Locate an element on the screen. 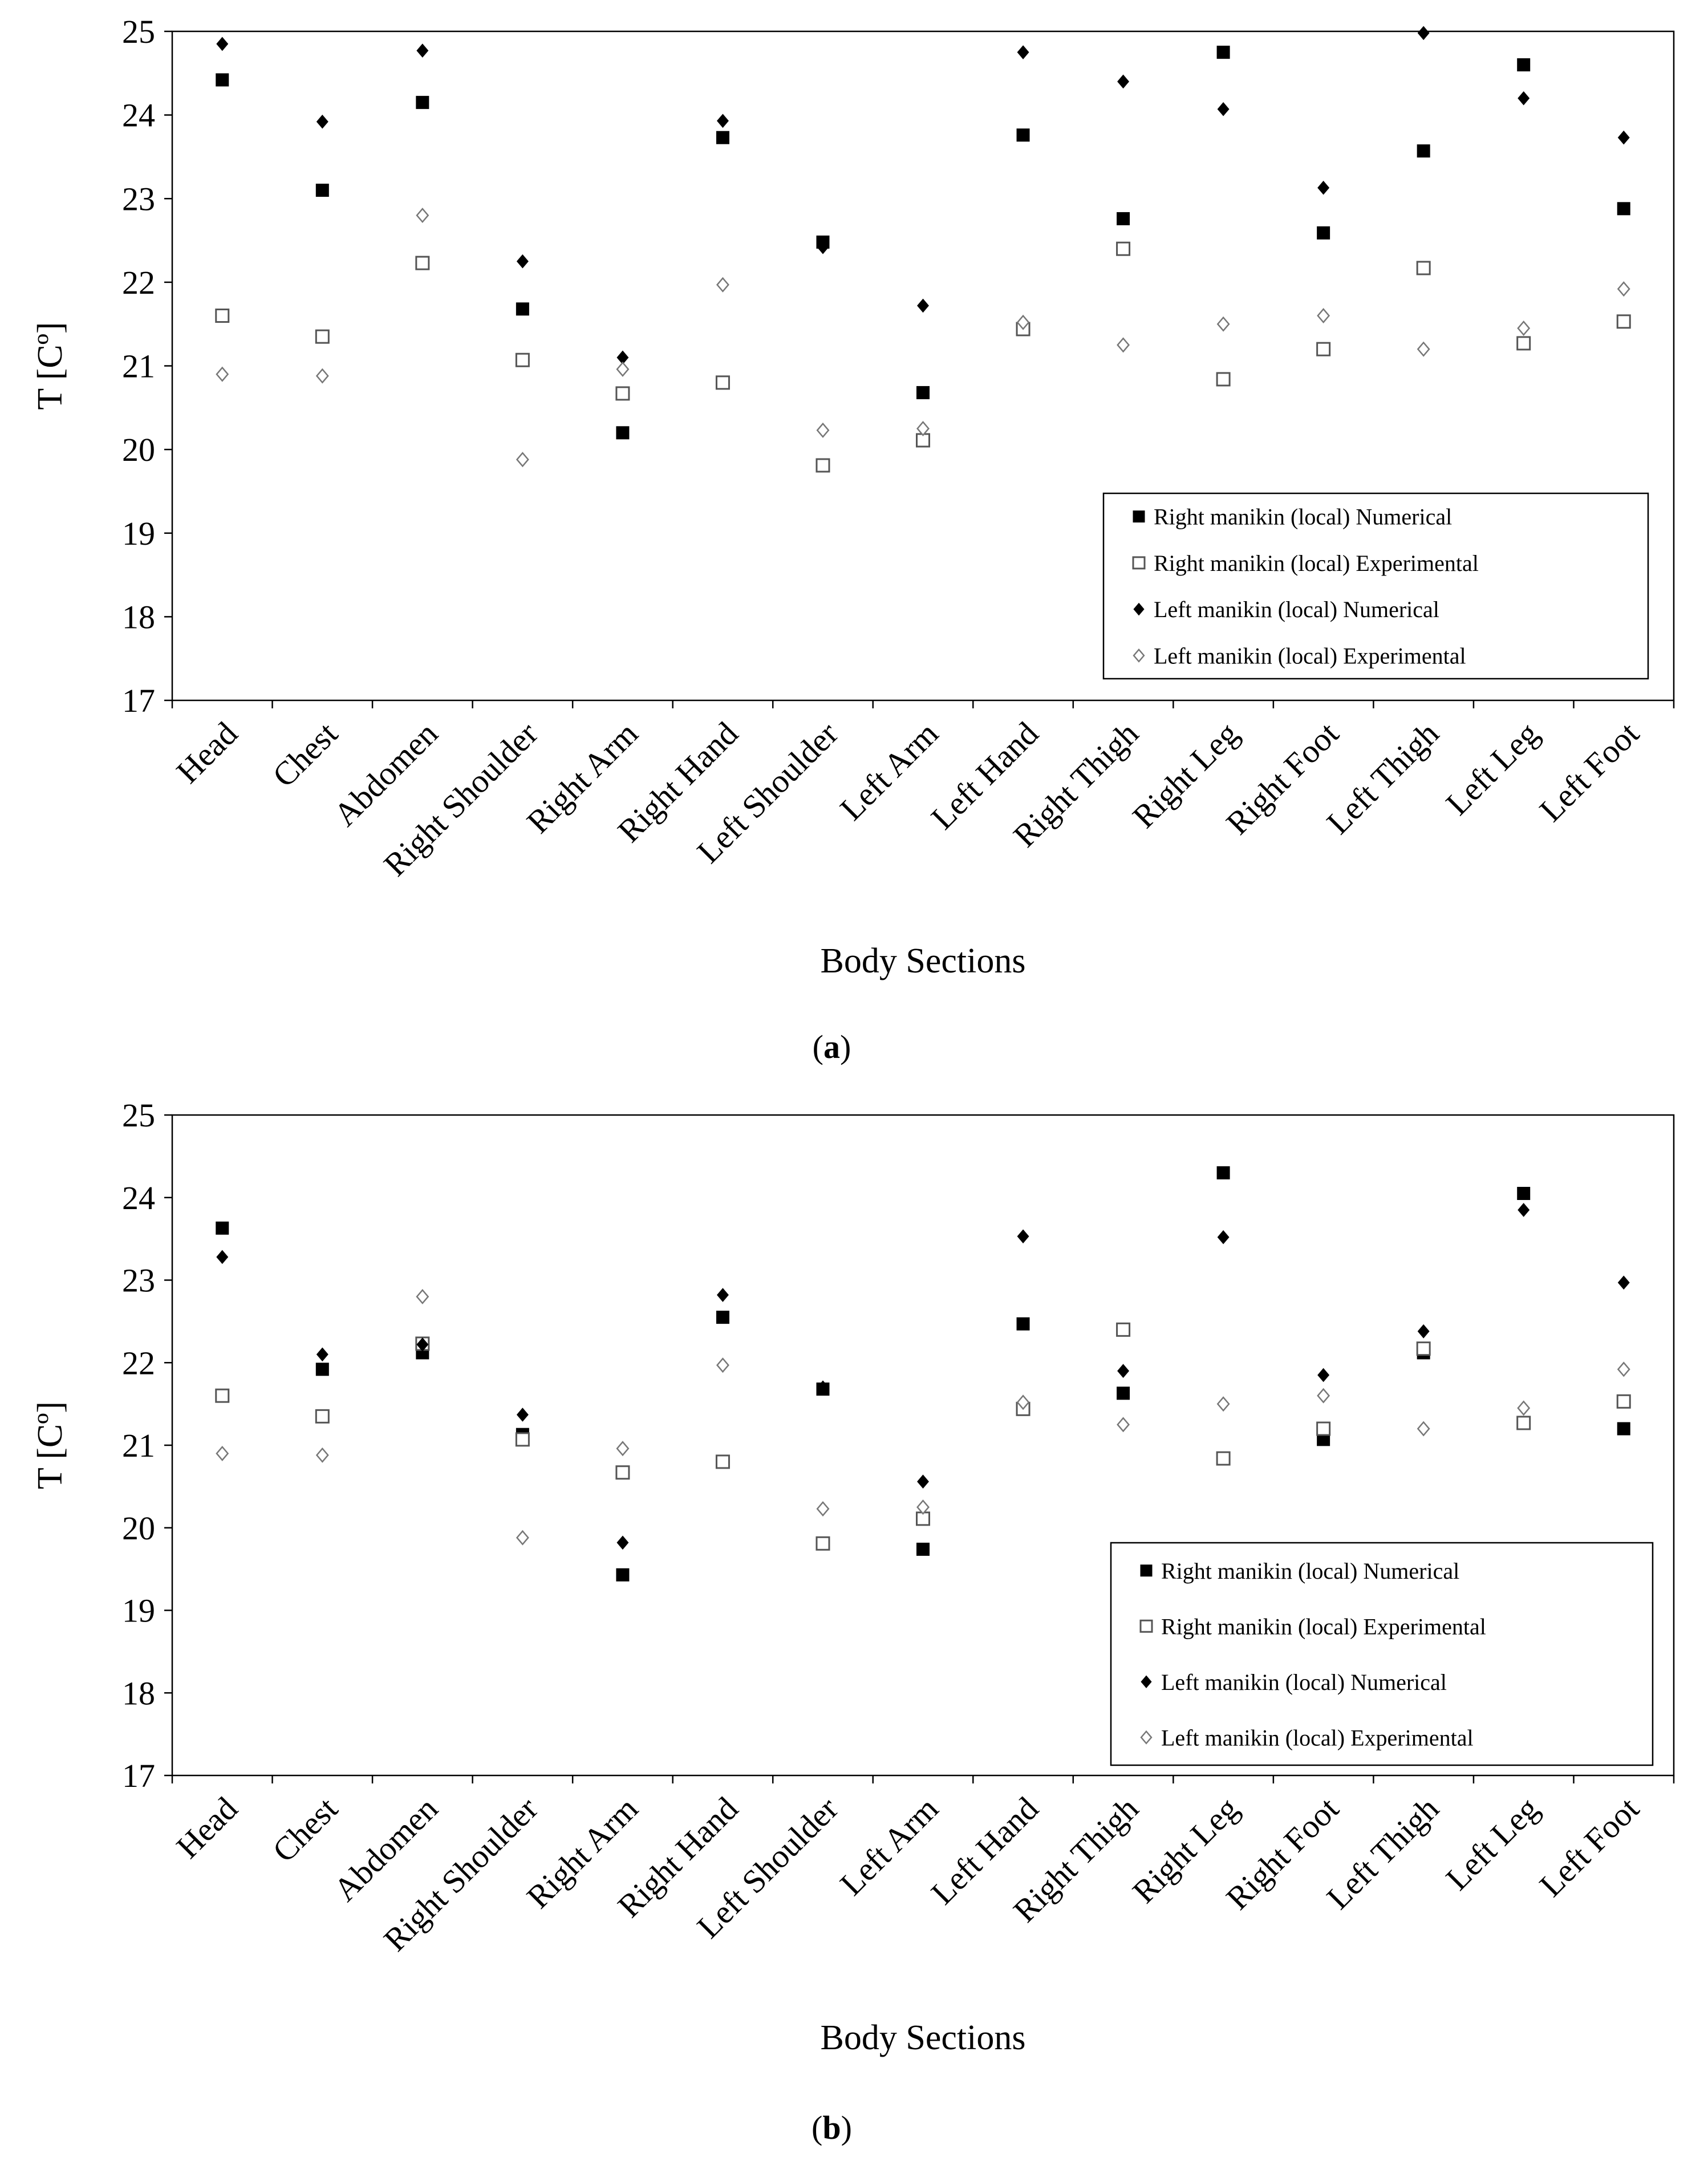  legend-entry-label: Right manikin (local) Numerical is located at coordinates (1310, 1571).